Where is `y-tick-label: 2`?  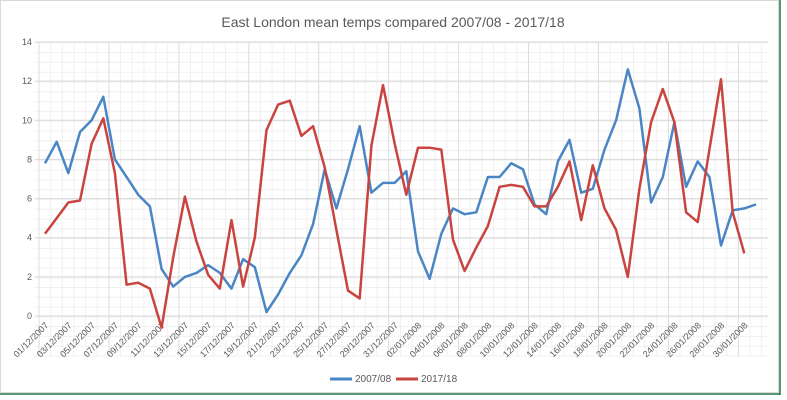 y-tick-label: 2 is located at coordinates (29, 277).